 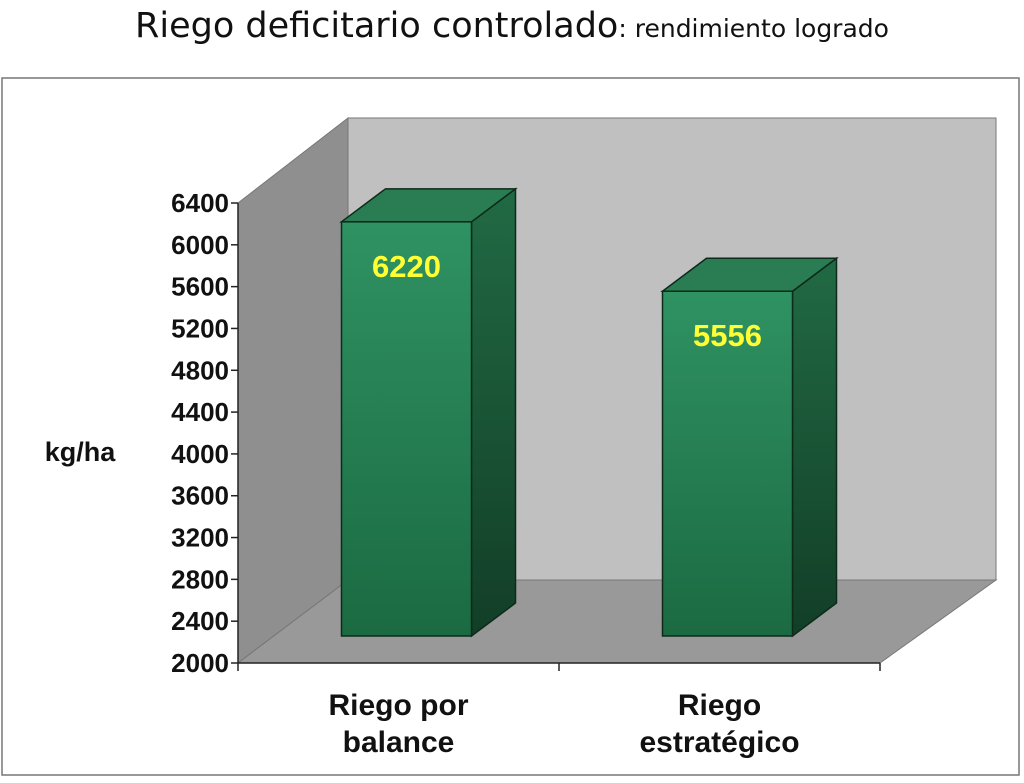 I want to click on x-category-label: Riego por balance, so click(x=399, y=724).